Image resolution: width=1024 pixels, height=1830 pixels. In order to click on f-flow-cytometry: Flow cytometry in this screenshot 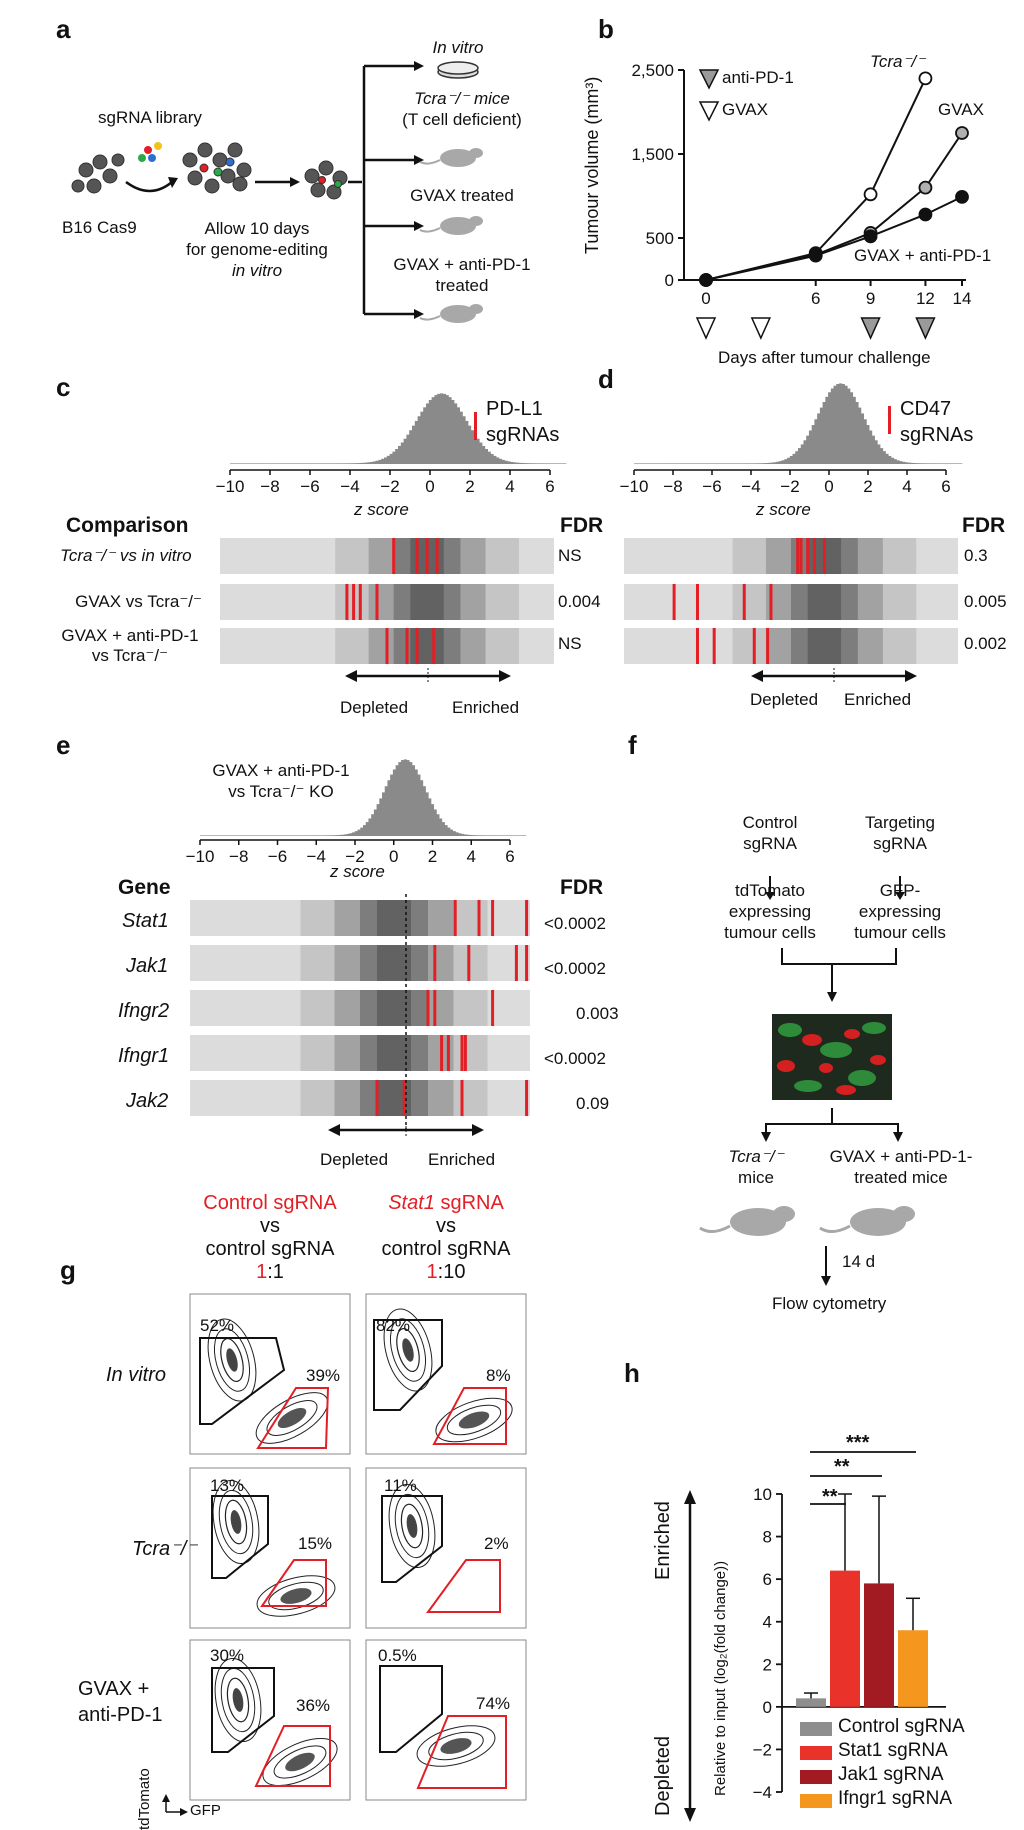, I will do `click(829, 1303)`.